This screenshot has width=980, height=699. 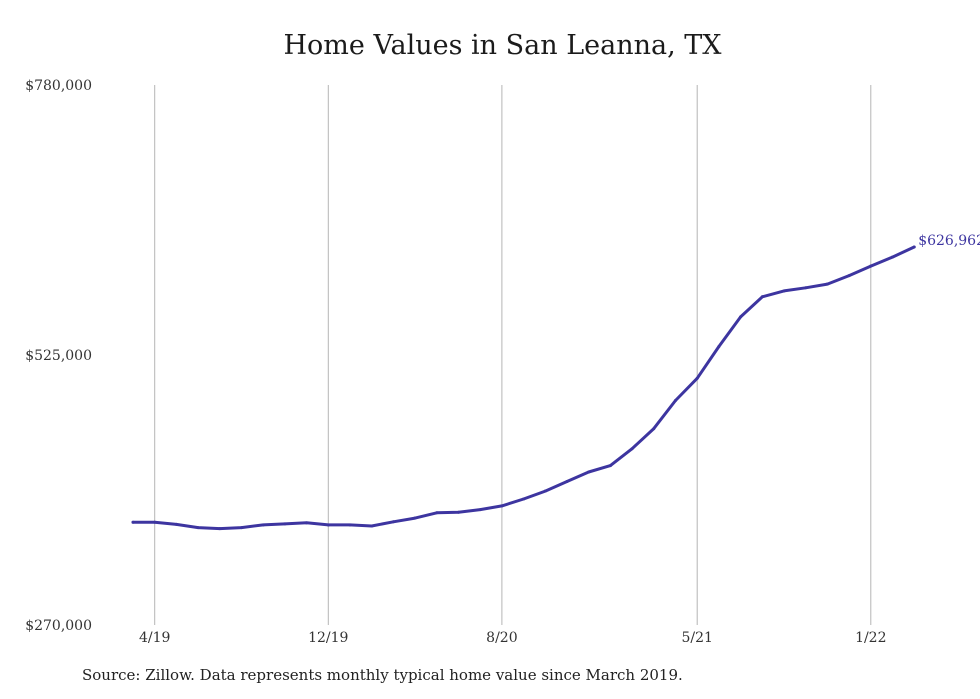 What do you see at coordinates (154, 638) in the screenshot?
I see `x-tick-label: 4/19` at bounding box center [154, 638].